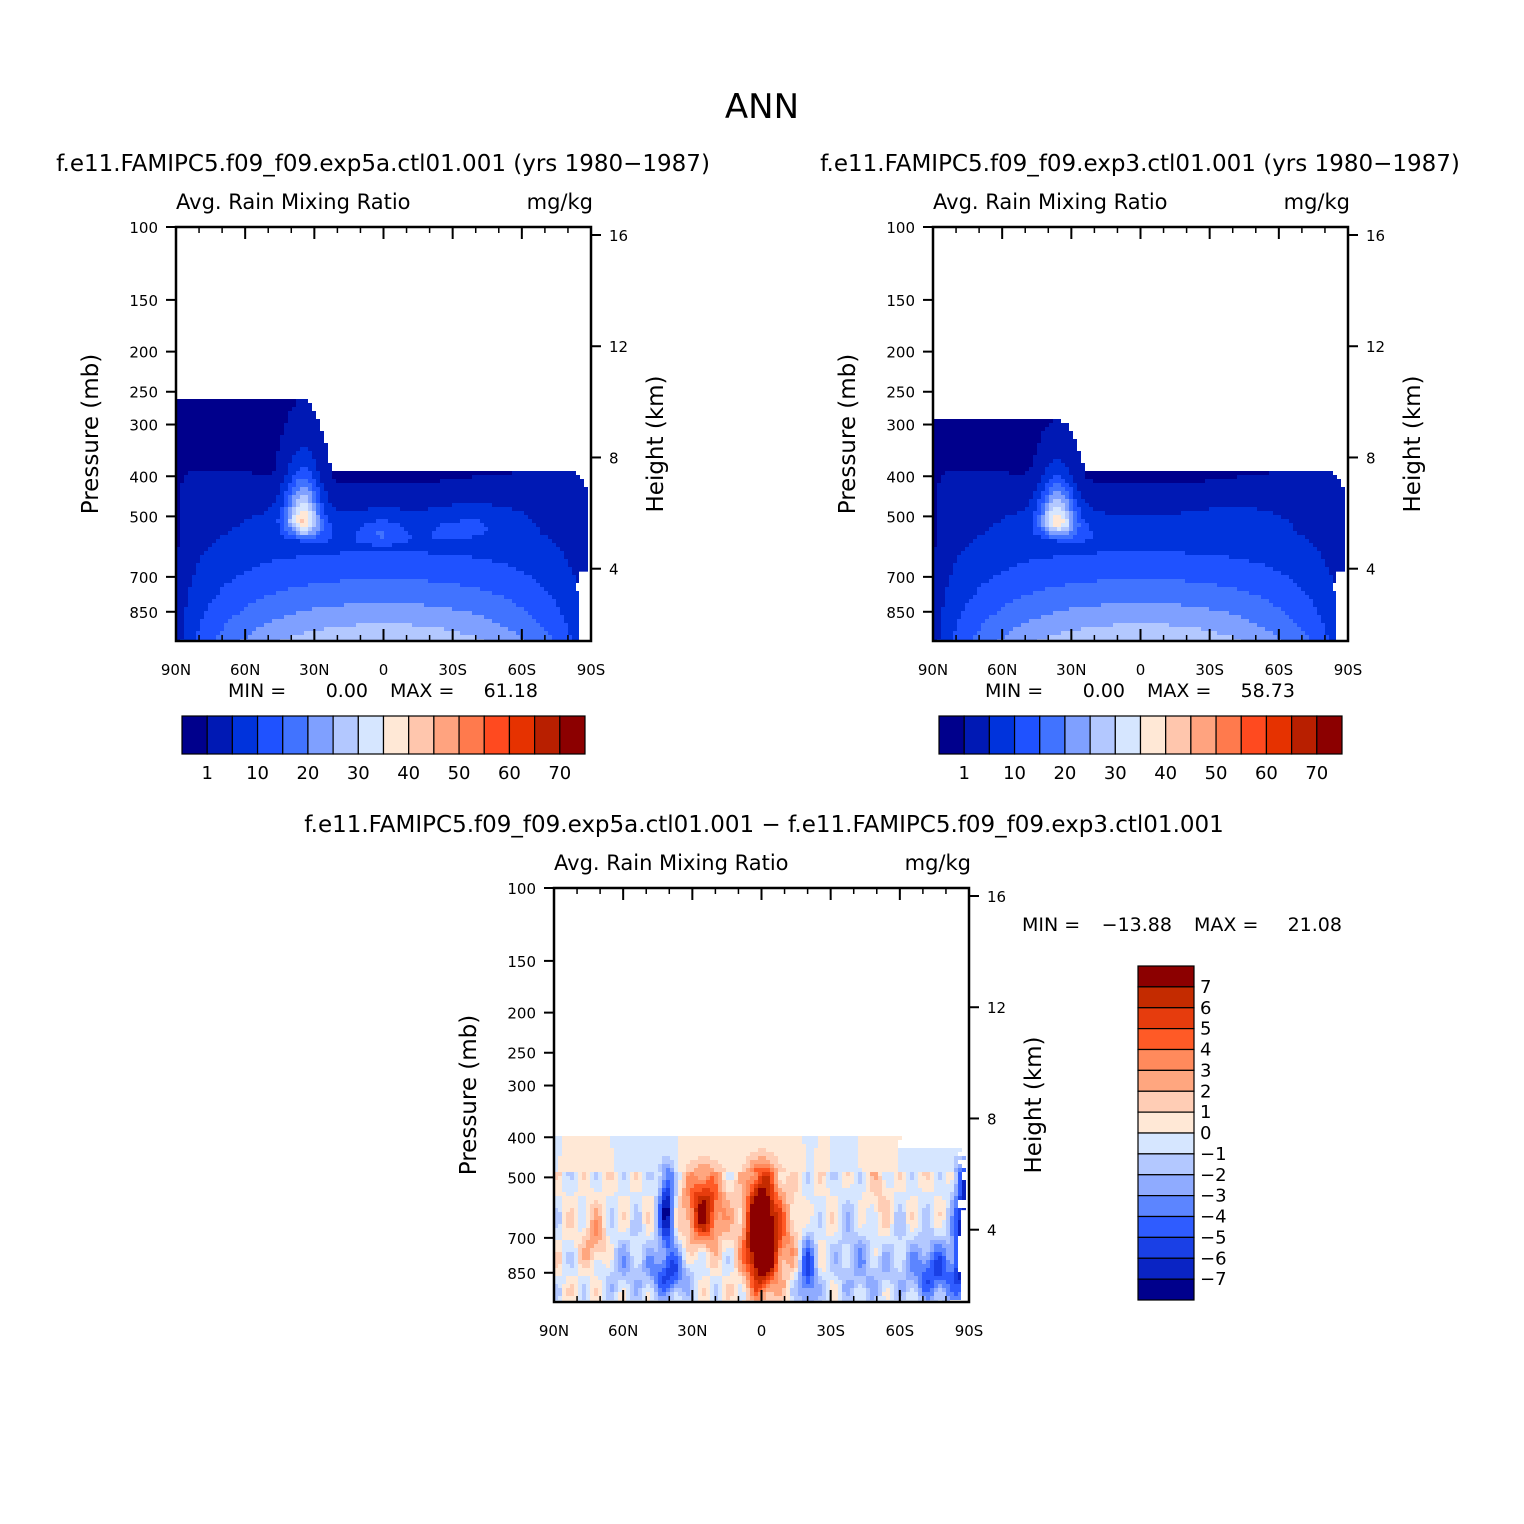  I want to click on plot-title: Avg. Rain Mixing Ratio, so click(293, 202).